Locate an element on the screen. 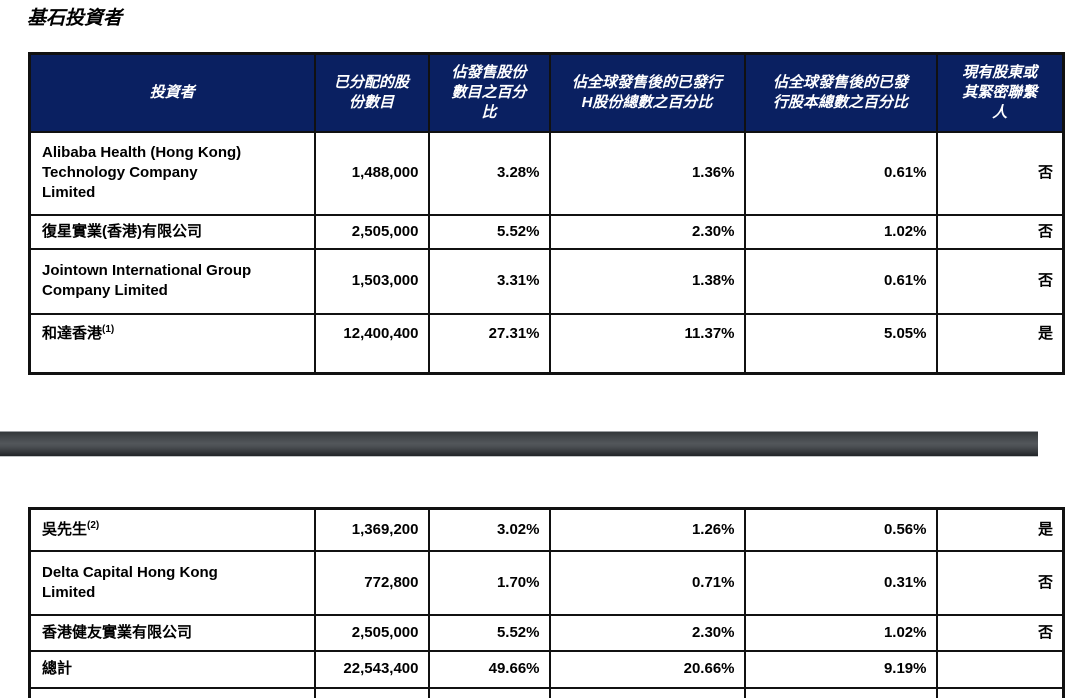 The height and width of the screenshot is (698, 1080). col-header-investor: 投資者 is located at coordinates (172, 92).